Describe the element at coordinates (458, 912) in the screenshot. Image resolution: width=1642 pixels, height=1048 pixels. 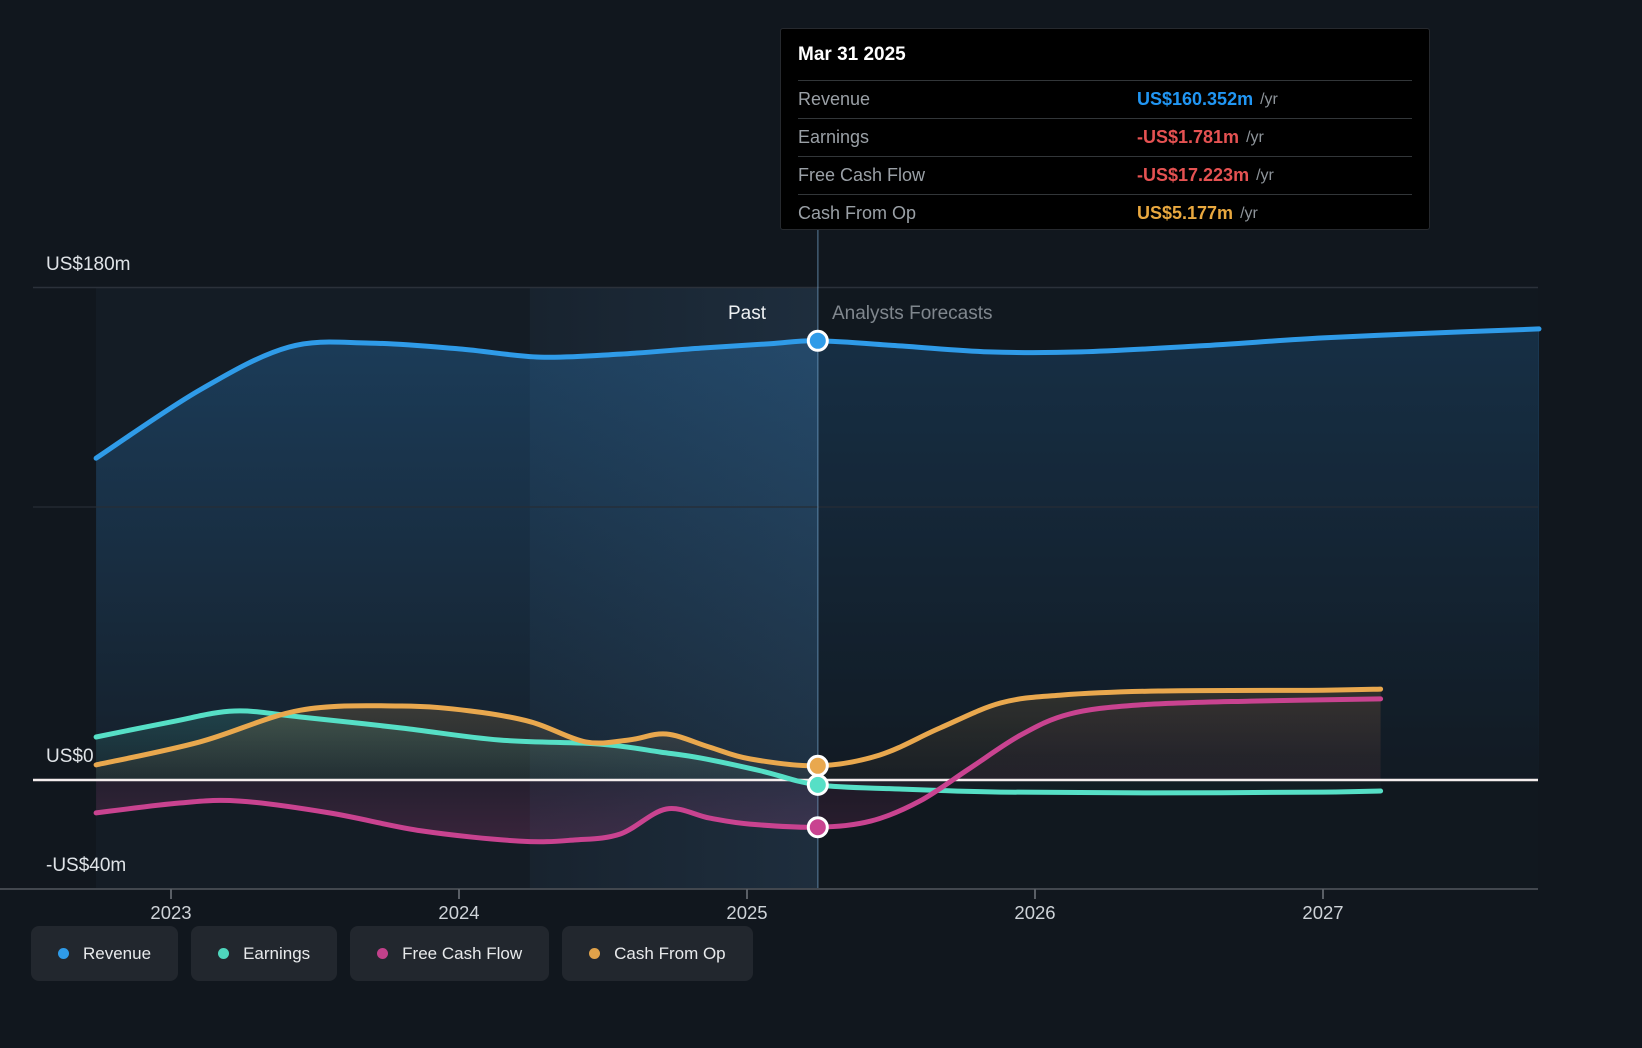
I see `x-label-2024: 2024` at that location.